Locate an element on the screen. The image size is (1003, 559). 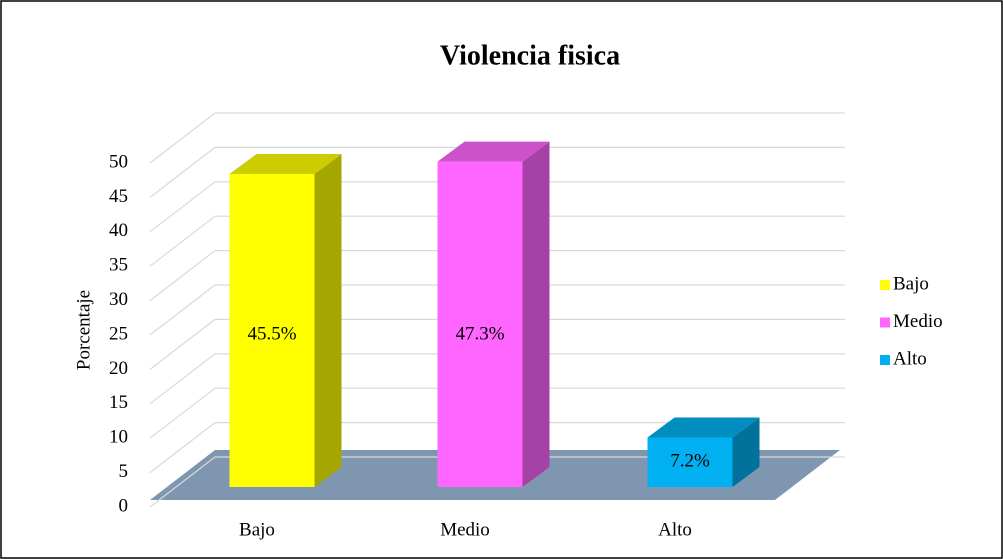
data-label: 45.5% is located at coordinates (271, 333).